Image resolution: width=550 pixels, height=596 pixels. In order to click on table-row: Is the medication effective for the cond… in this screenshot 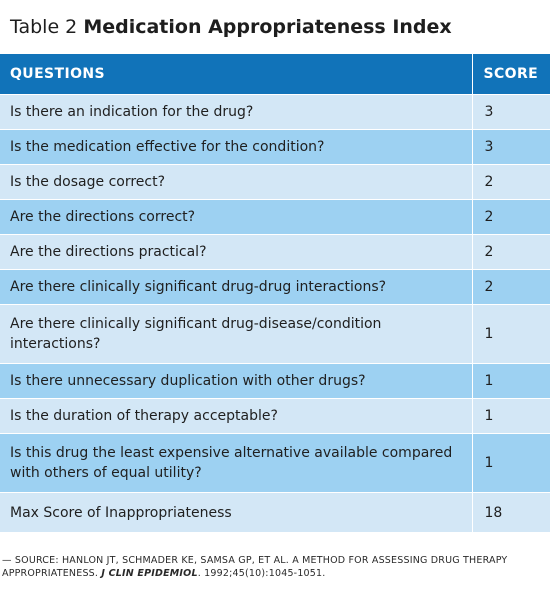, I will do `click(275, 147)`.